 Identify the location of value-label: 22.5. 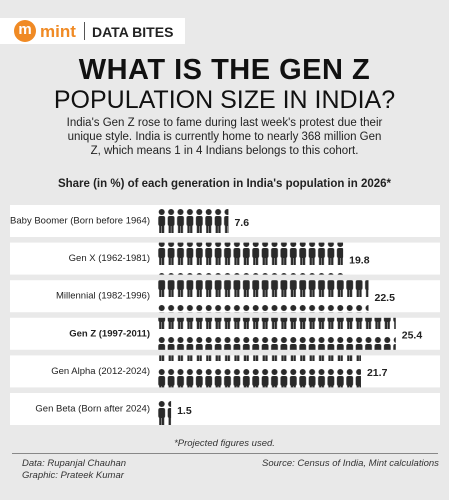
(385, 298).